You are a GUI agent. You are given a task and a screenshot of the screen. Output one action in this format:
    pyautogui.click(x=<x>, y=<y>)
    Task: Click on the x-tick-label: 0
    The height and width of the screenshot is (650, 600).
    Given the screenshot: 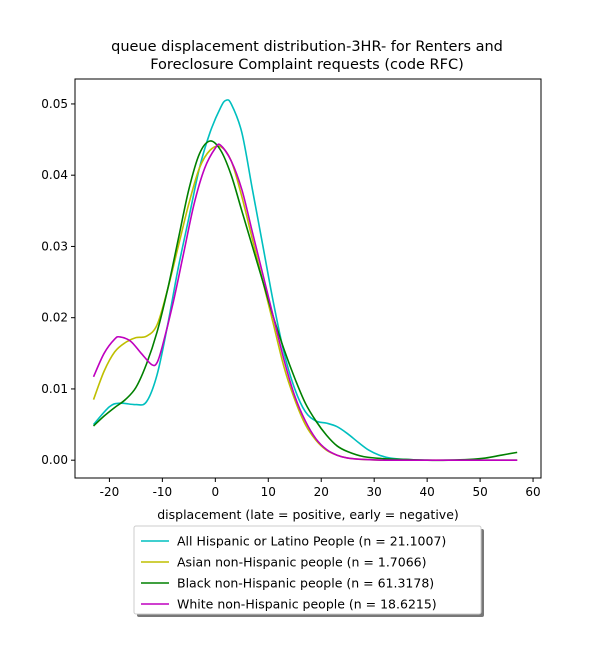 What is the action you would take?
    pyautogui.click(x=216, y=492)
    